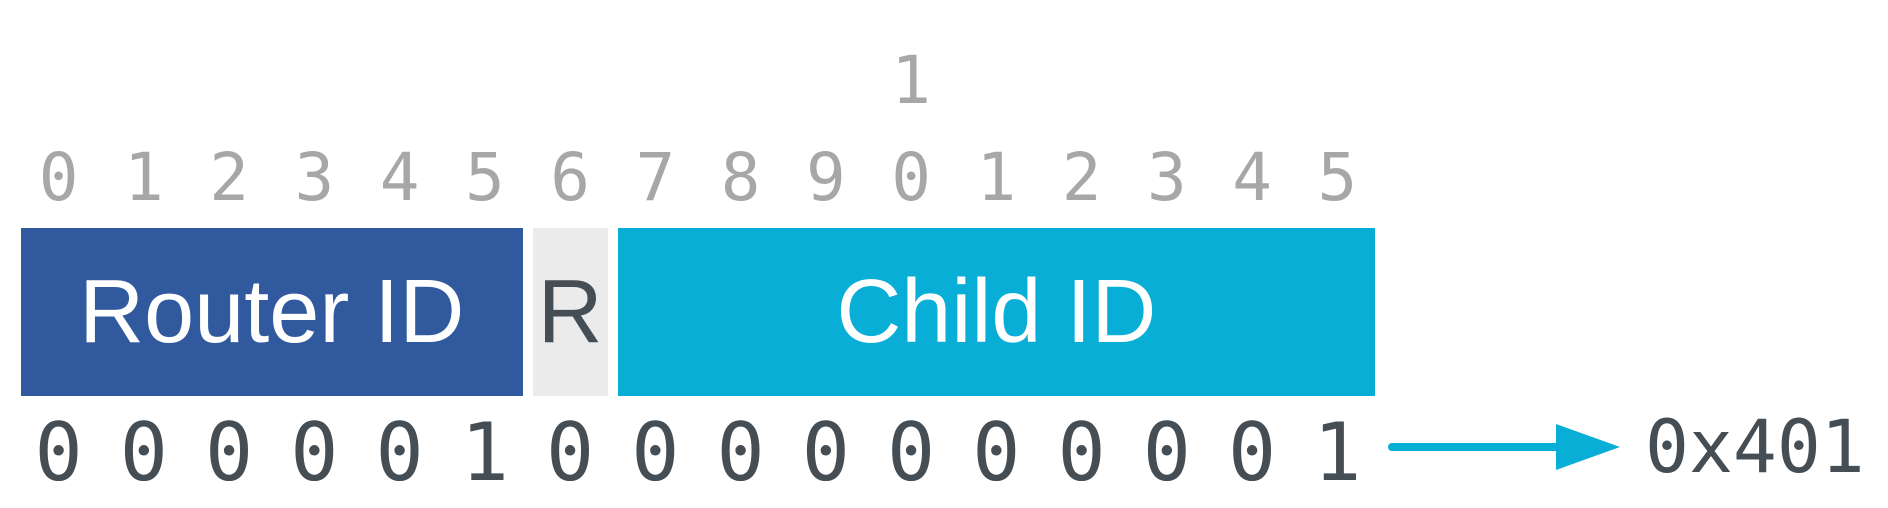 The height and width of the screenshot is (508, 1888). I want to click on field-router-id-label: Router ID, so click(272, 312).